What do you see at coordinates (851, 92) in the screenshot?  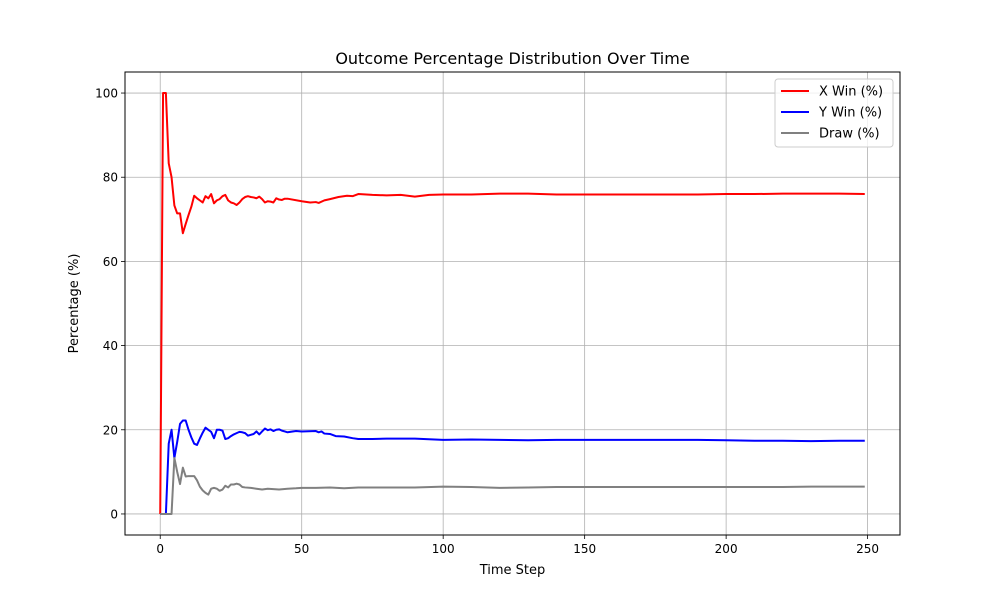 I see `legend-label-x-win: X Win (%)` at bounding box center [851, 92].